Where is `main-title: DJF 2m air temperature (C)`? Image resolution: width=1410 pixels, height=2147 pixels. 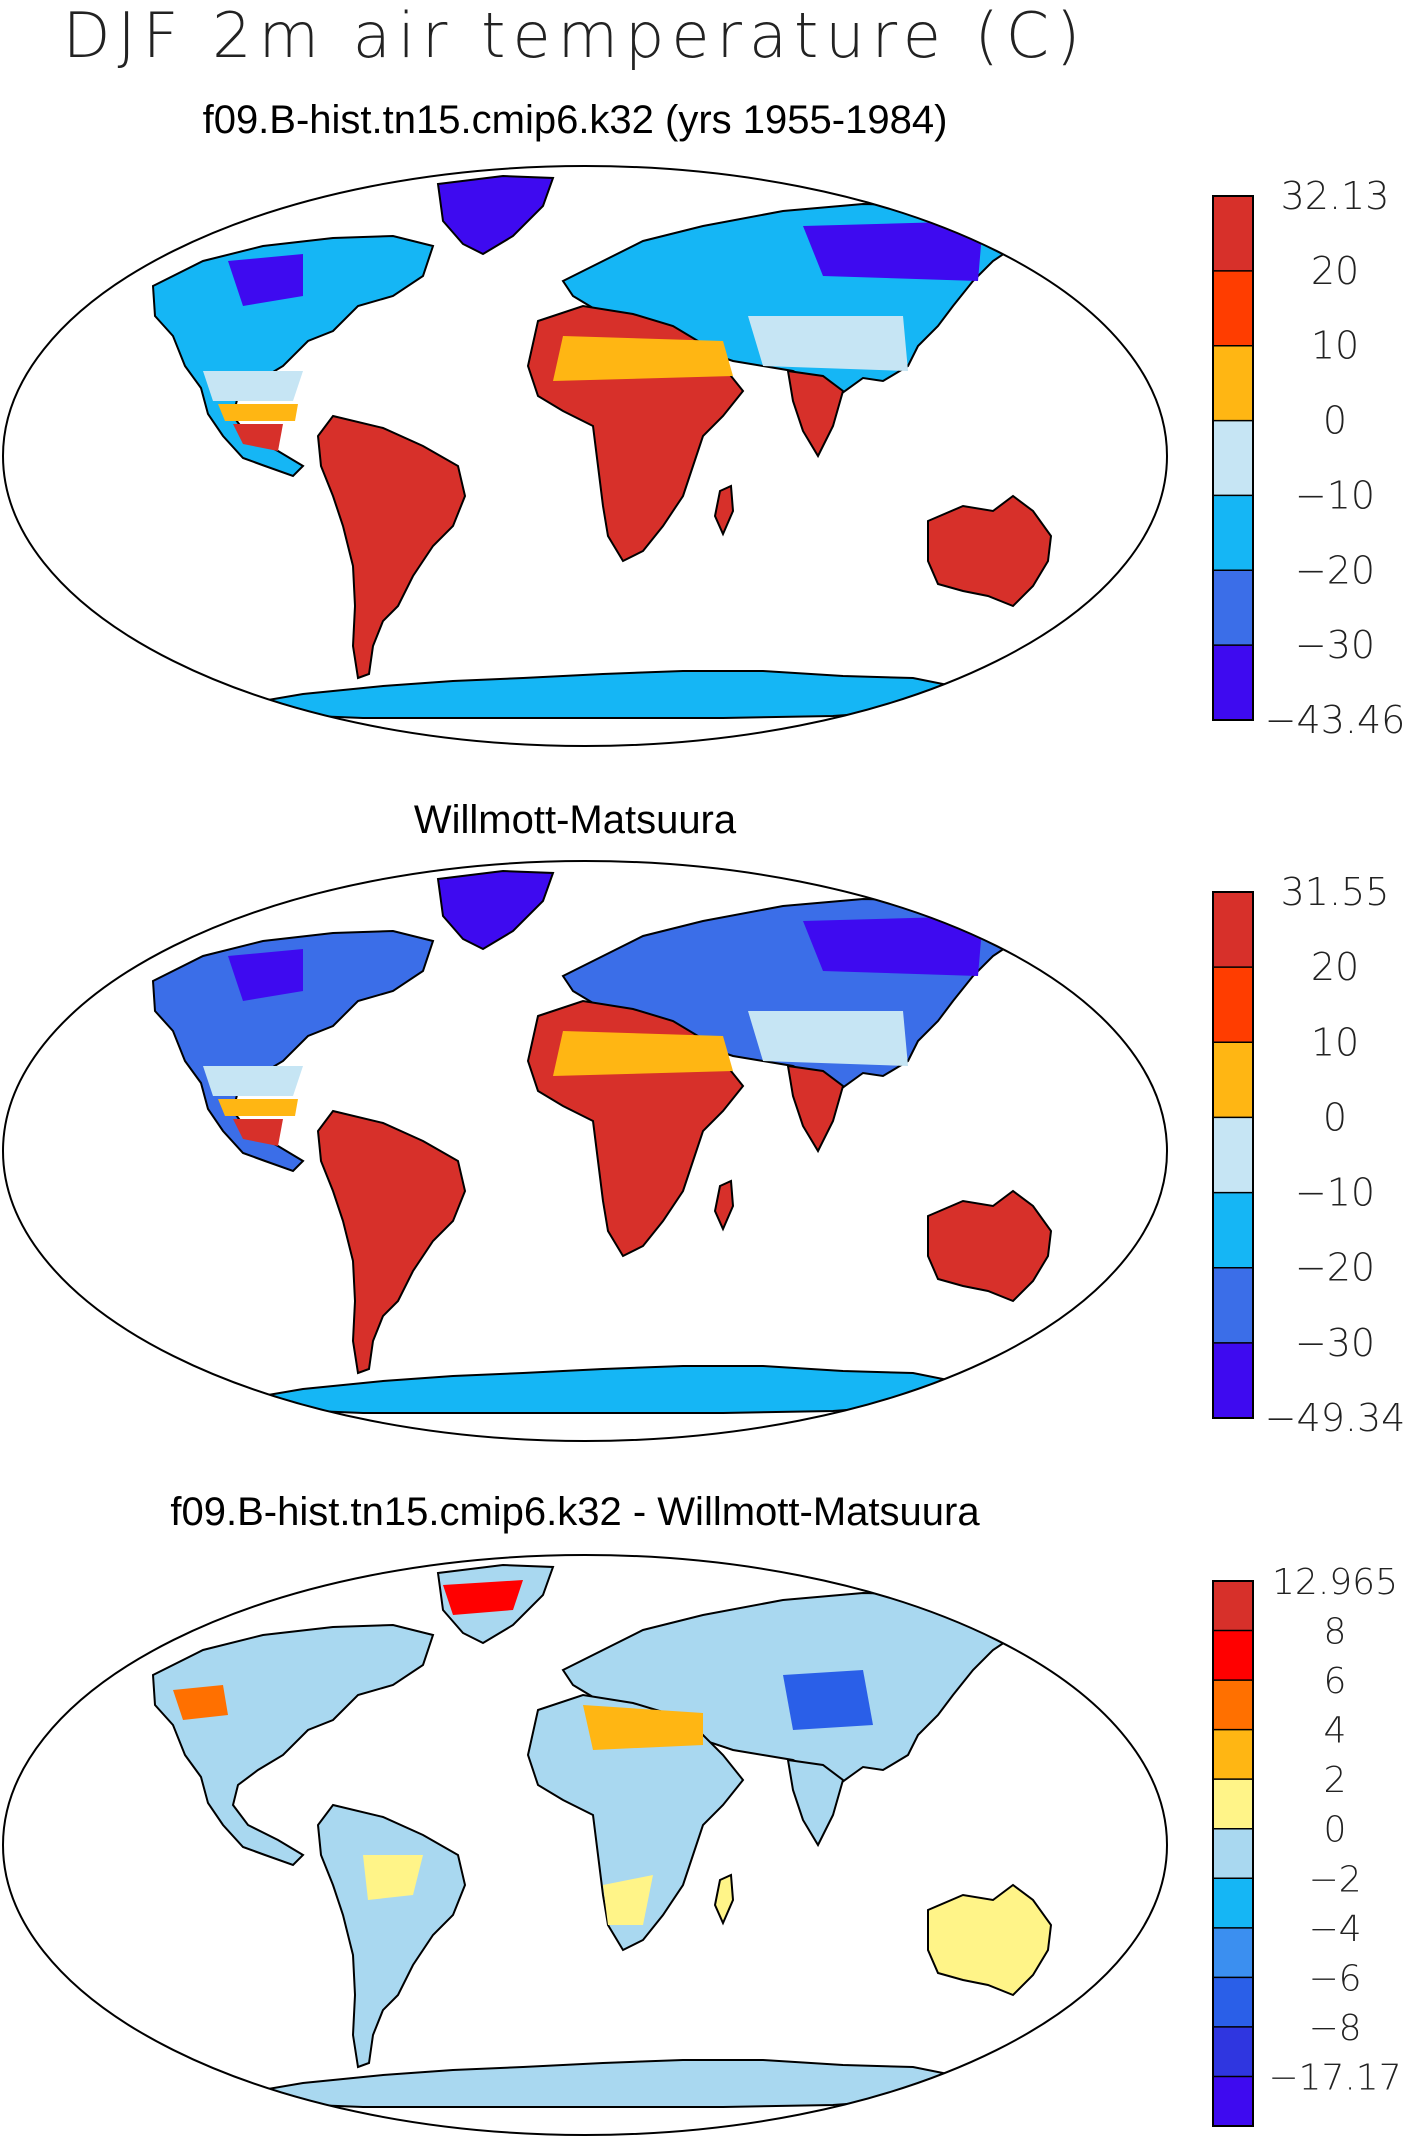 main-title: DJF 2m air temperature (C) is located at coordinates (575, 36).